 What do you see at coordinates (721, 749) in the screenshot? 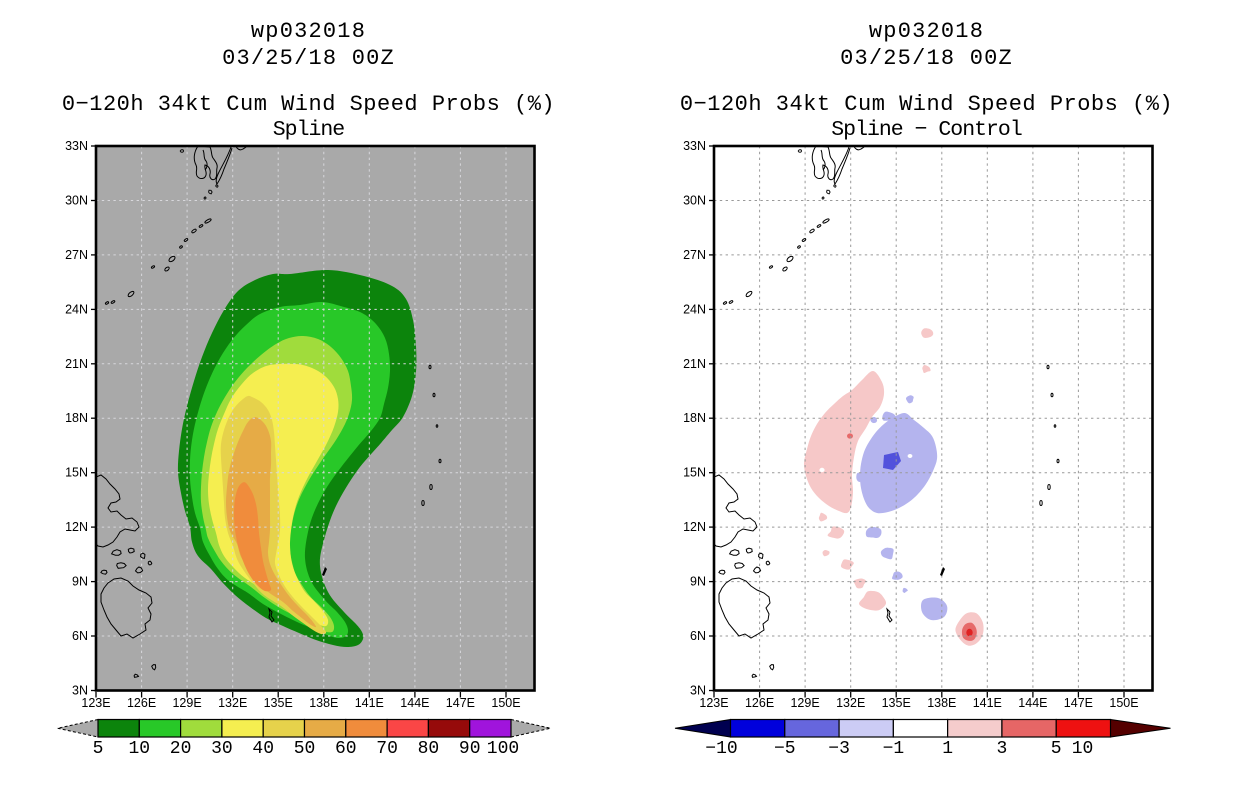
I see `svg-text: −10` at bounding box center [721, 749].